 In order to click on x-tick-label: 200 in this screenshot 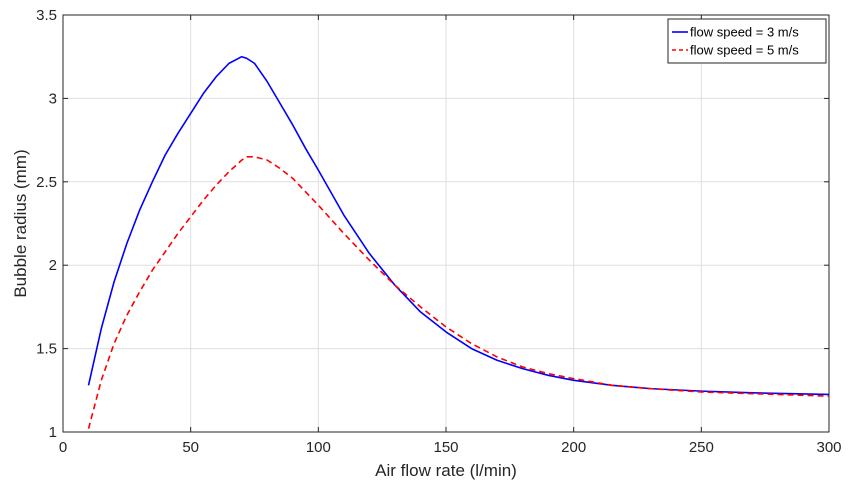, I will do `click(573, 447)`.